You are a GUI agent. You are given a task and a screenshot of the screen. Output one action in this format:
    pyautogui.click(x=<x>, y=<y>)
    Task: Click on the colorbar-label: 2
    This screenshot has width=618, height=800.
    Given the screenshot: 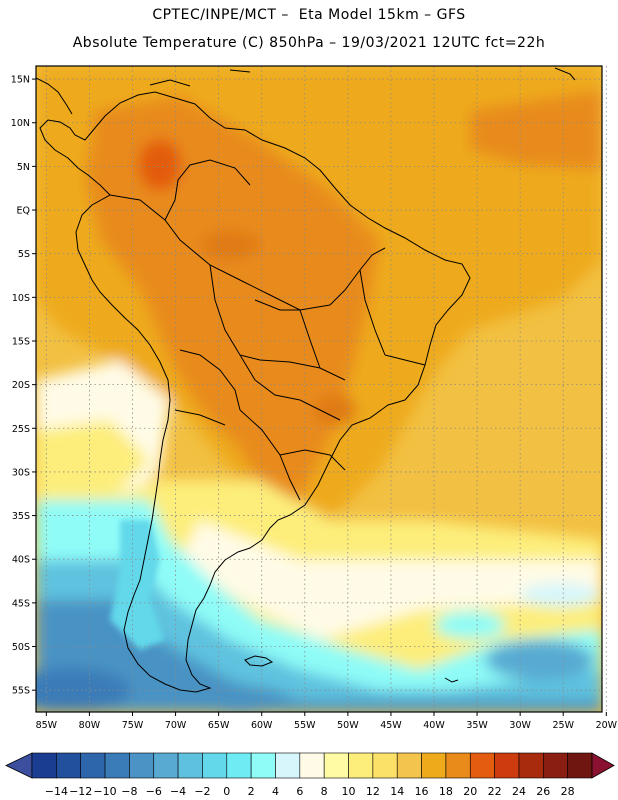 What is the action you would take?
    pyautogui.click(x=251, y=791)
    